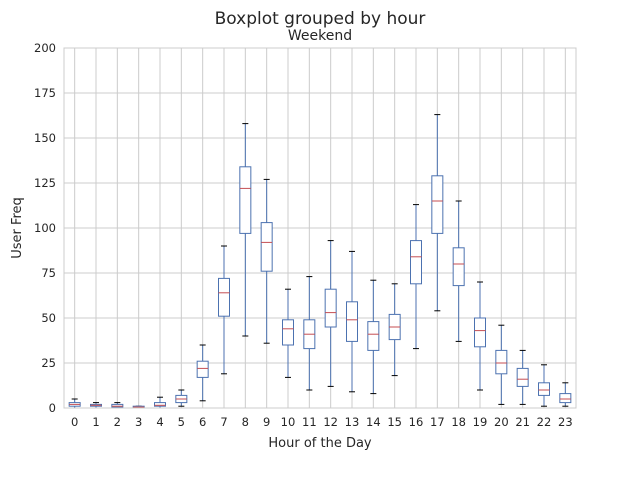 Image resolution: width=640 pixels, height=480 pixels. I want to click on x-axis-label: Hour of the Day, so click(320, 443).